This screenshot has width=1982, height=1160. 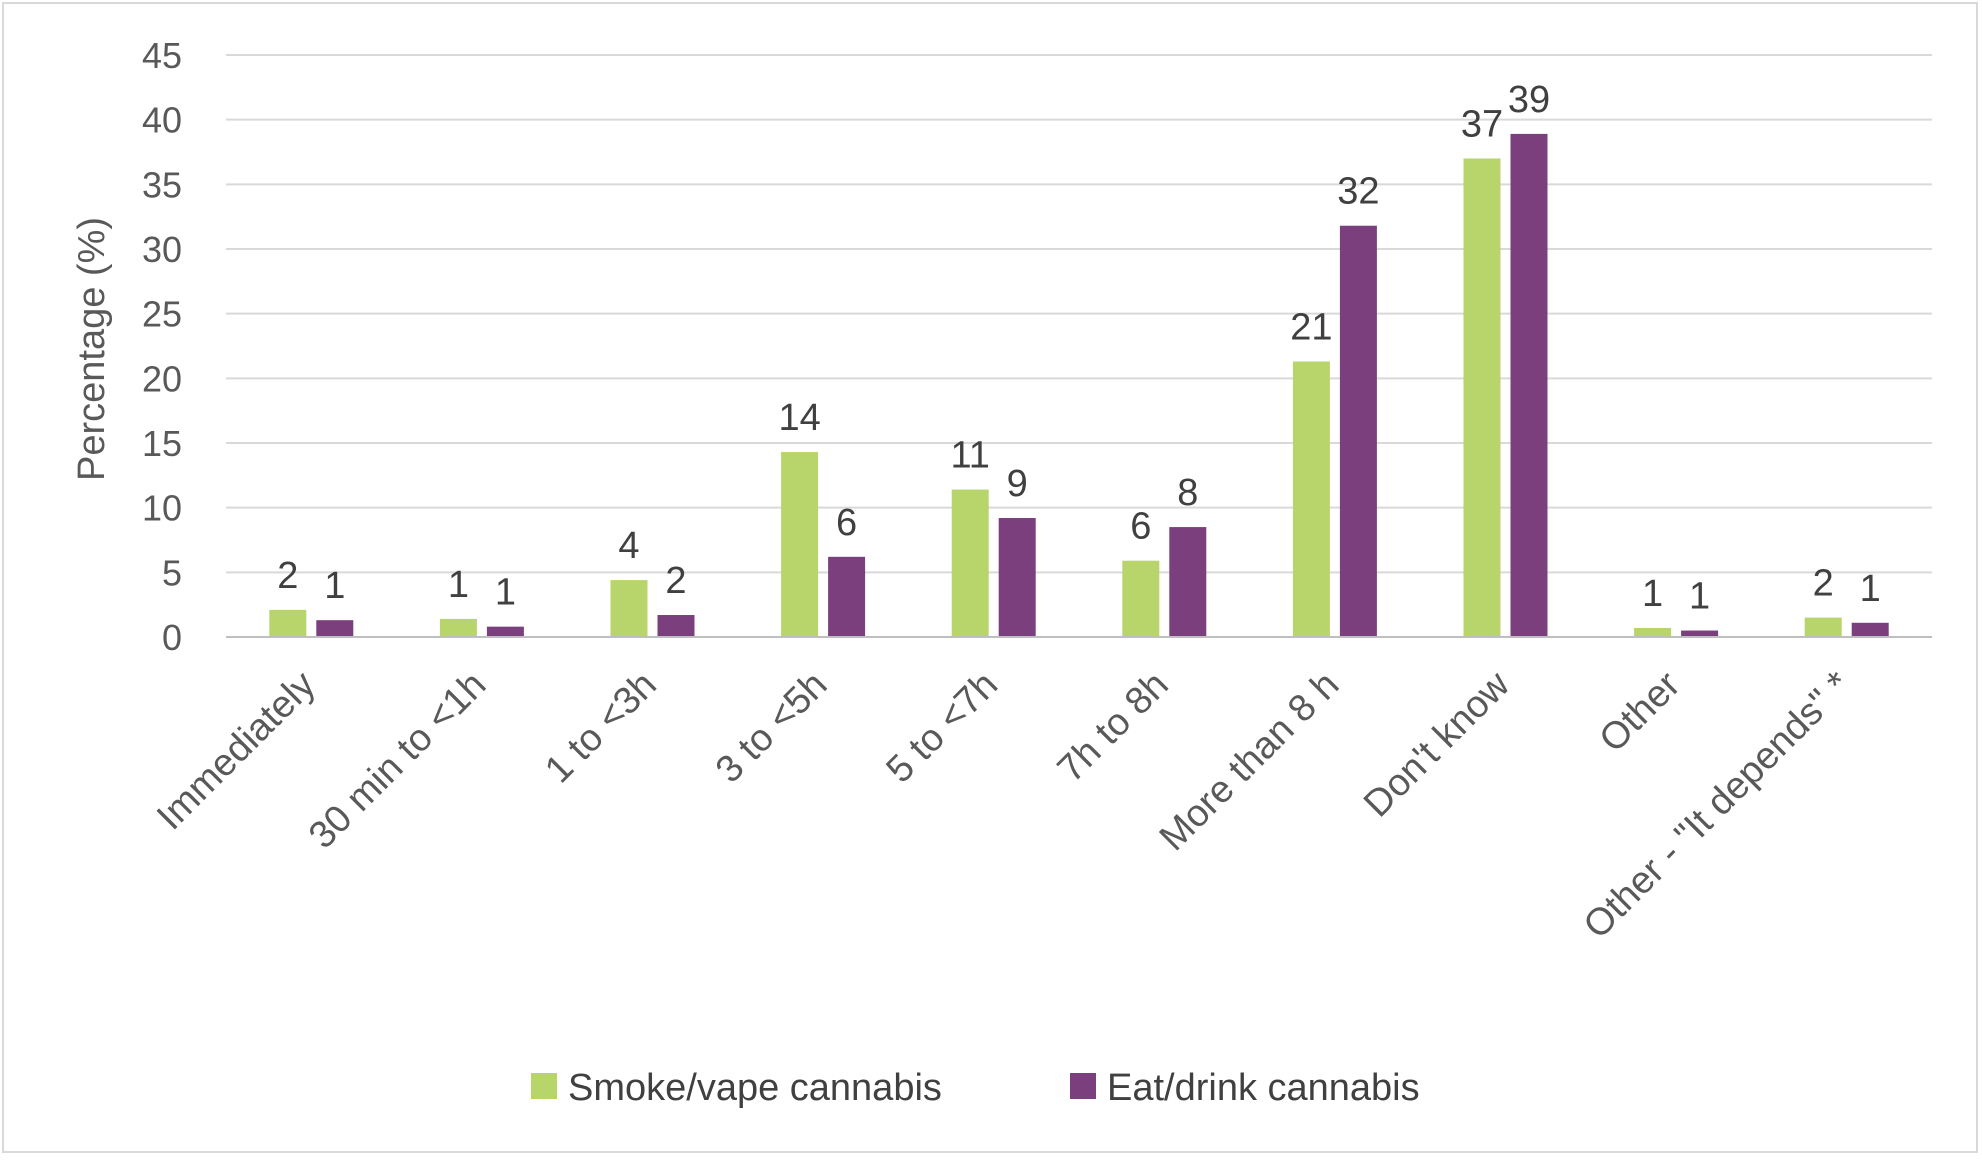 I want to click on x-category-label: Other, so click(x=1640, y=711).